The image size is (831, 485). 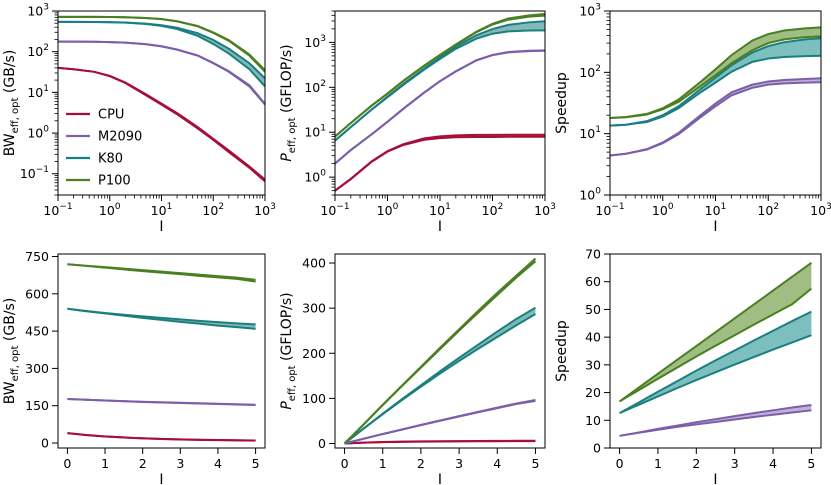 I want to click on y-tick-label: 40, so click(x=593, y=337).